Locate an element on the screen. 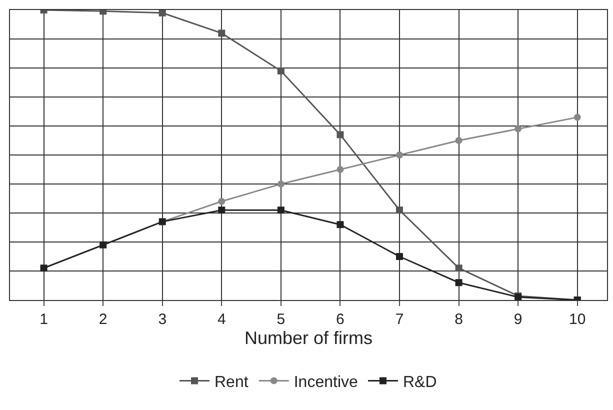  x-tick-label: 3 is located at coordinates (162, 319).